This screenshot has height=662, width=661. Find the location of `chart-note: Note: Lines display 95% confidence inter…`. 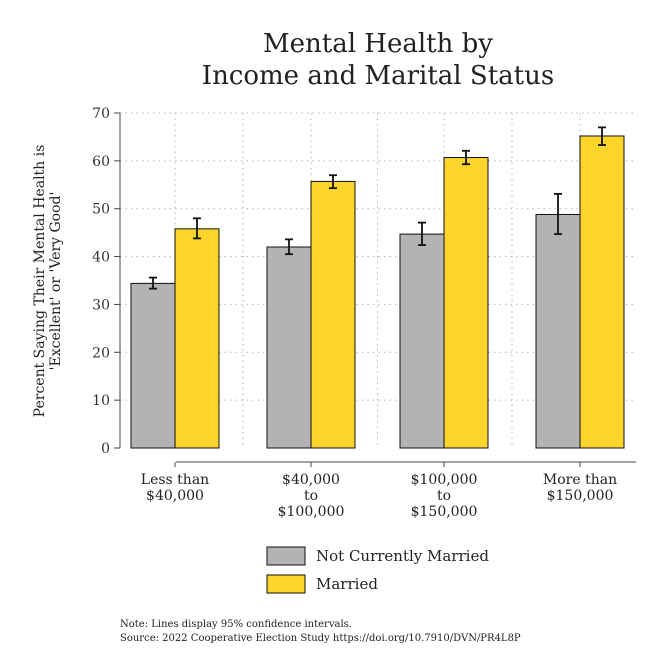

chart-note: Note: Lines display 95% confidence inter… is located at coordinates (236, 624).